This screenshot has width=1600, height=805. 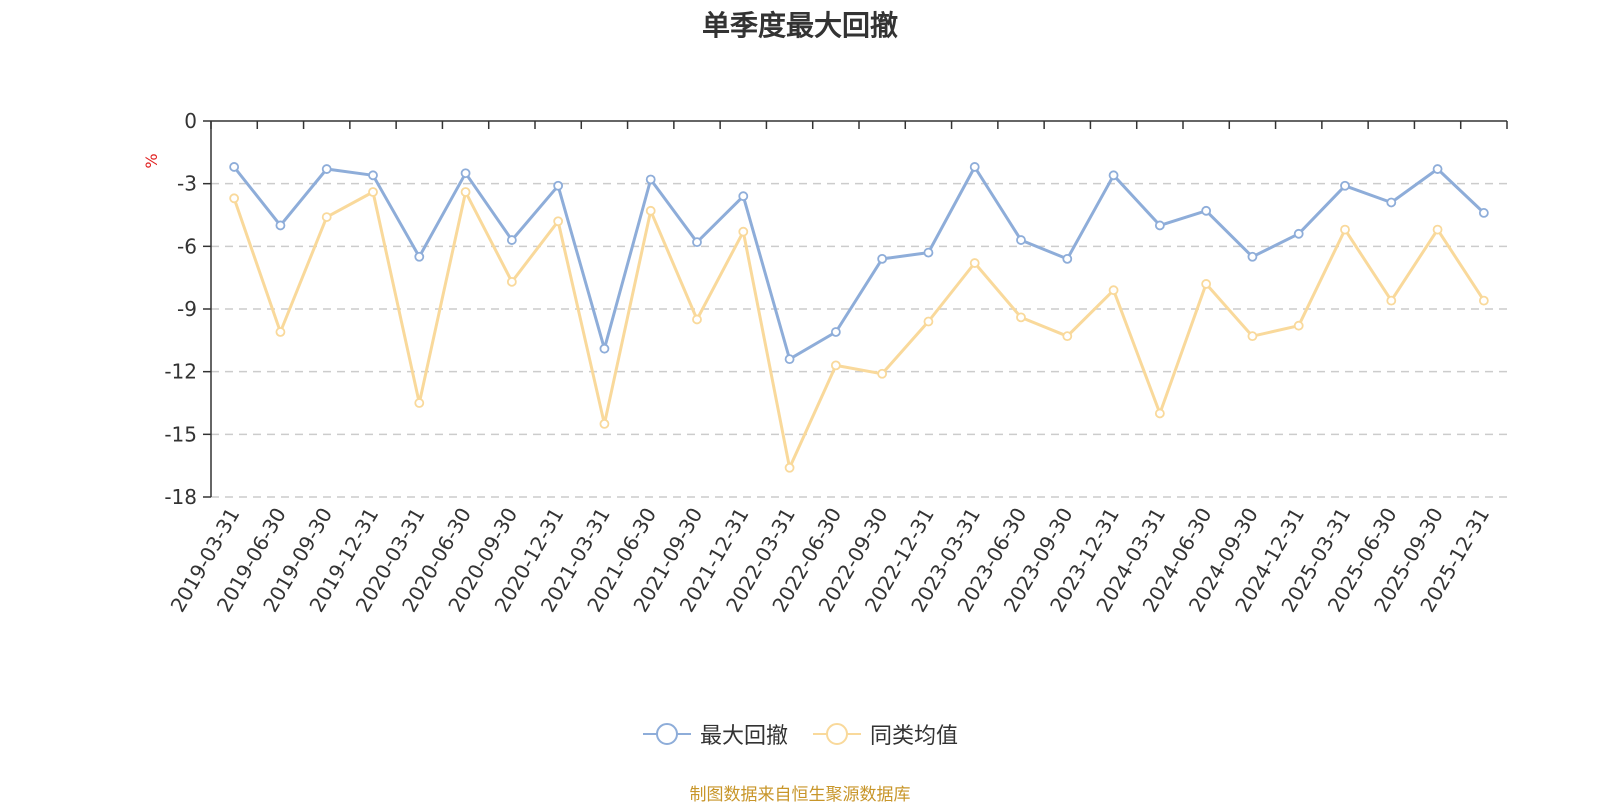 I want to click on y-tick-label: -15, so click(x=180, y=434).